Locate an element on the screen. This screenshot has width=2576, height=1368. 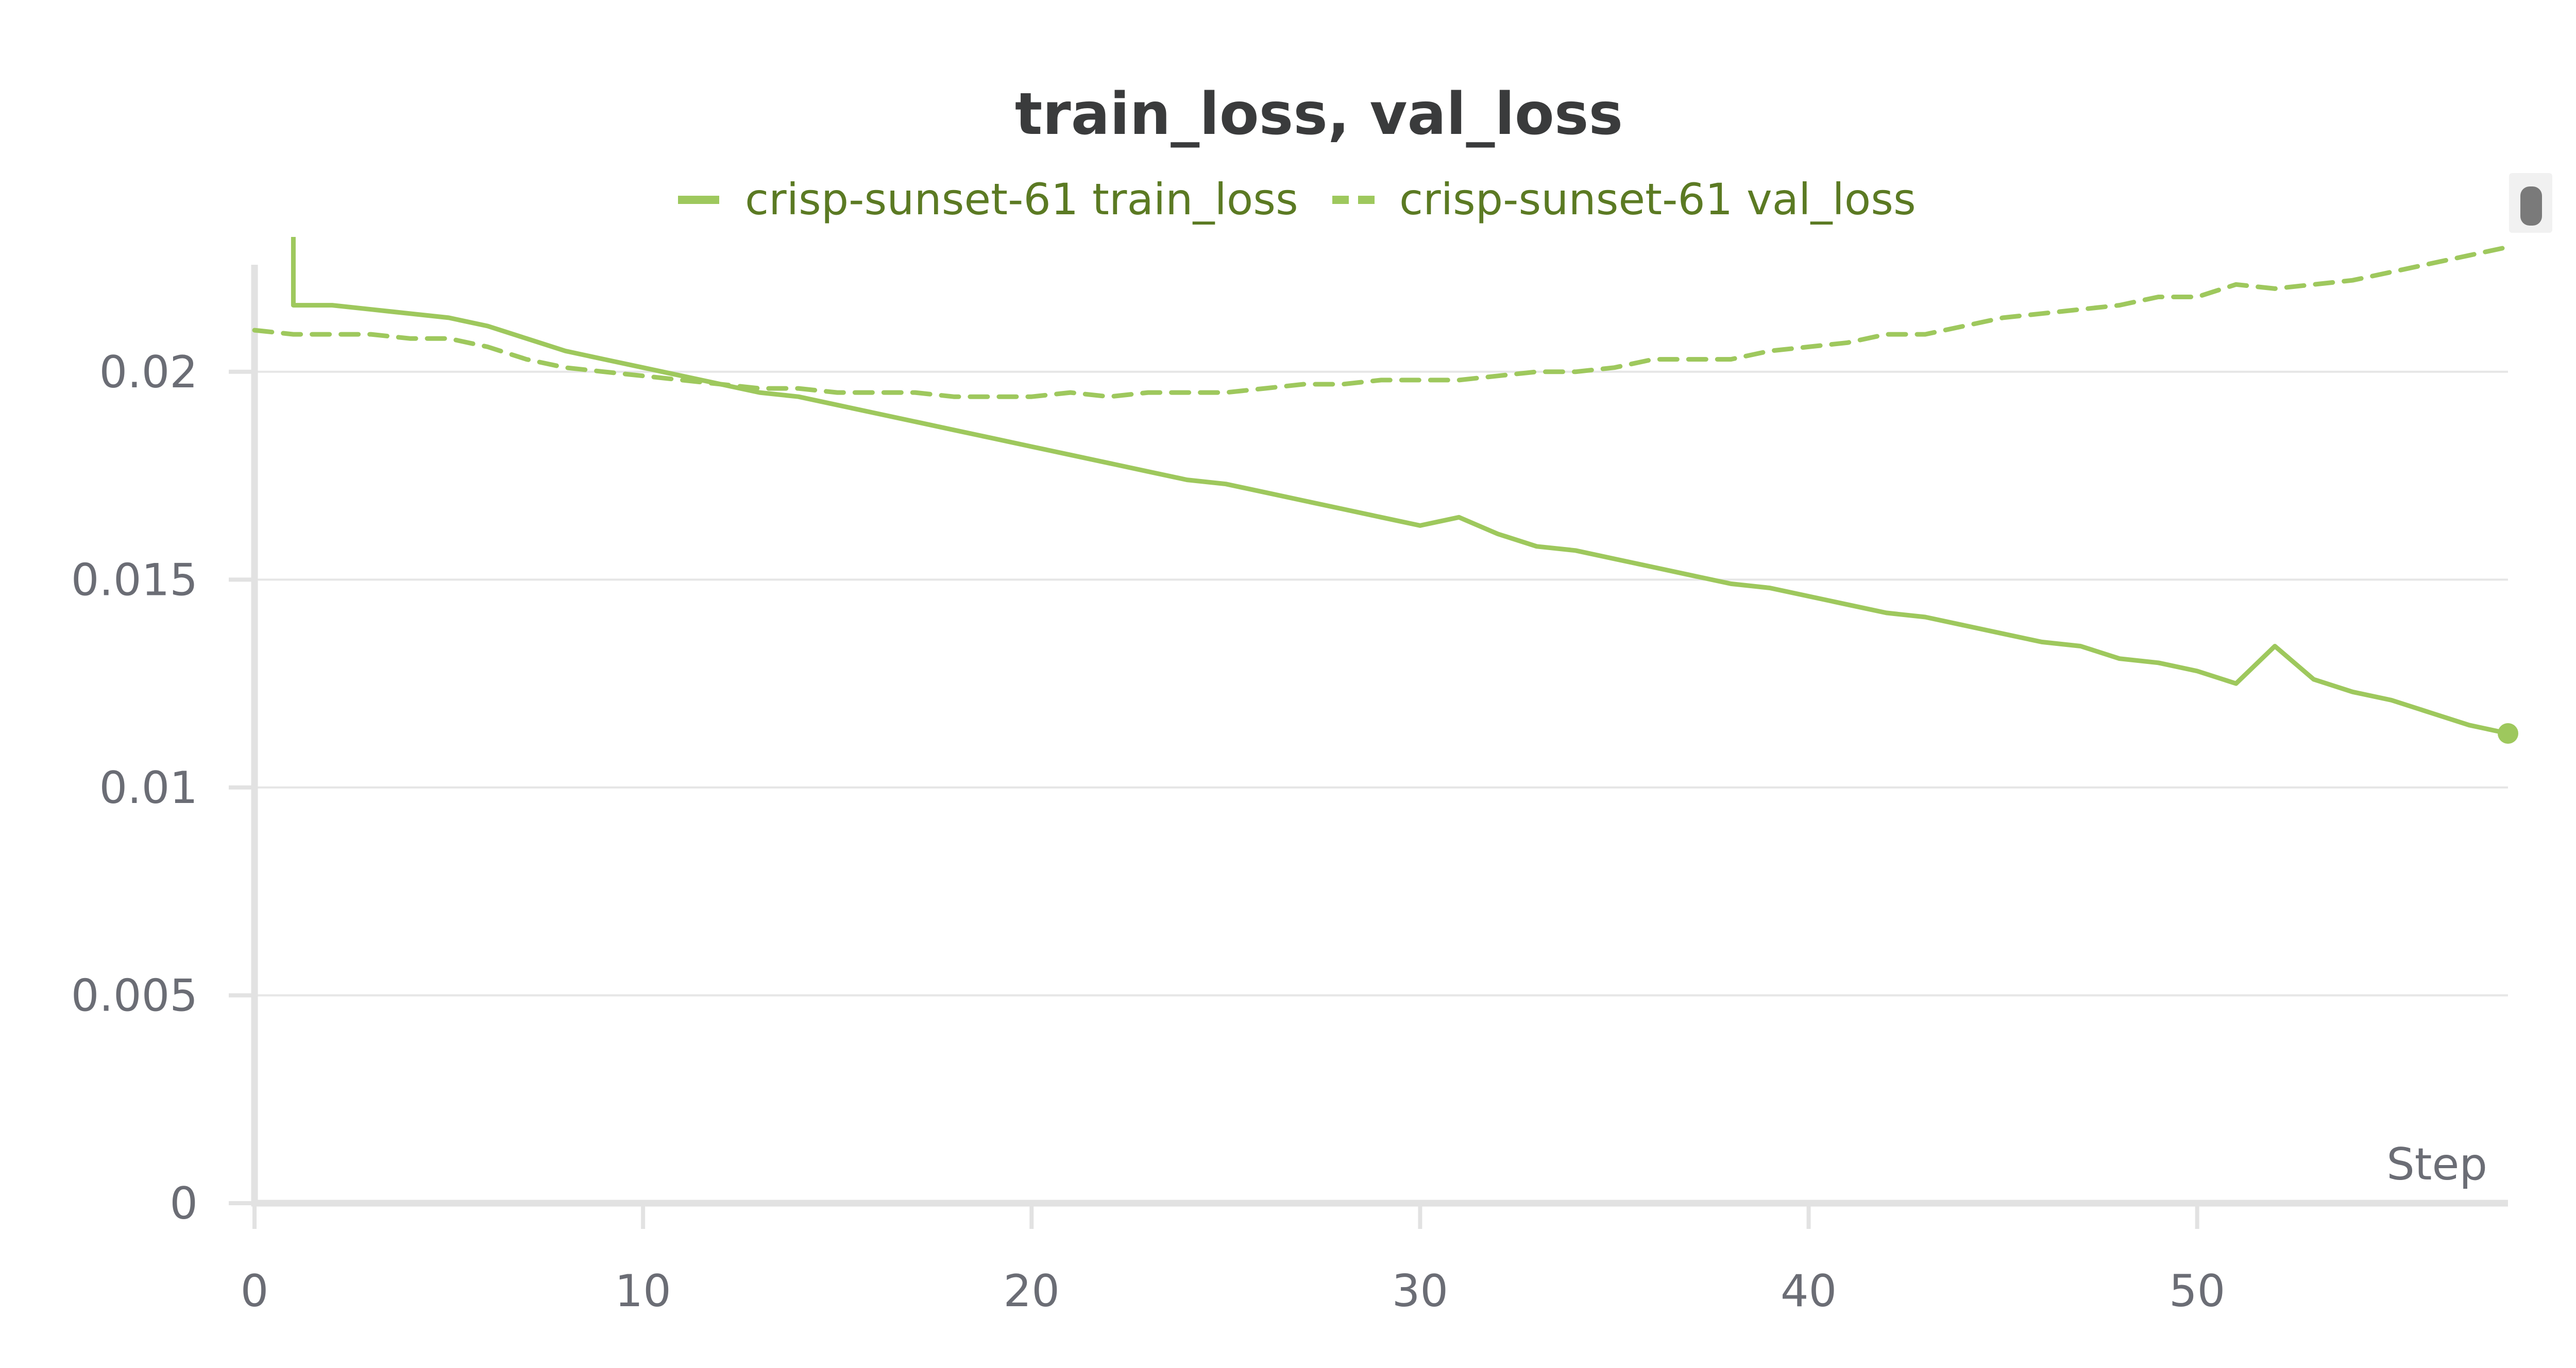
x-tick-label: 40 is located at coordinates (1809, 1291).